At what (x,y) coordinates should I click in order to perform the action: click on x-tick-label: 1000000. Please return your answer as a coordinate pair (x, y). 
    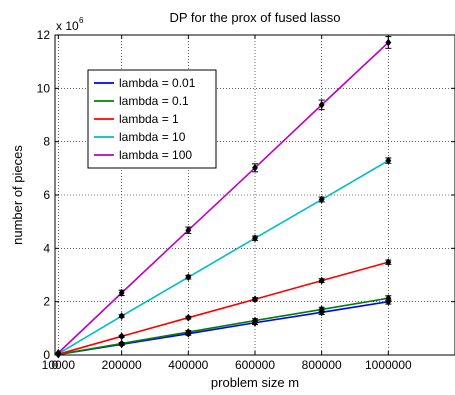
    Looking at the image, I should click on (388, 365).